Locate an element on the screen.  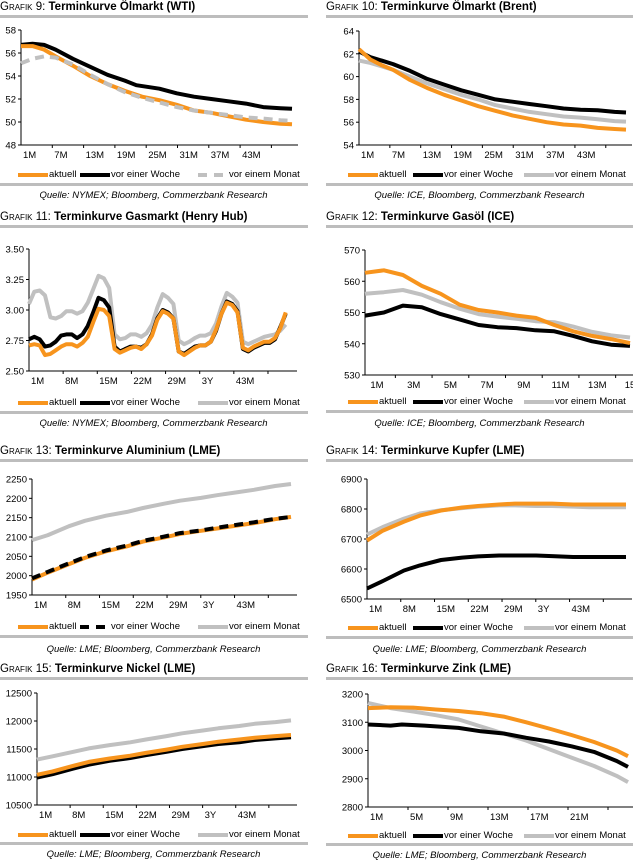
y-tick-label: 3.25 is located at coordinates (15, 280).